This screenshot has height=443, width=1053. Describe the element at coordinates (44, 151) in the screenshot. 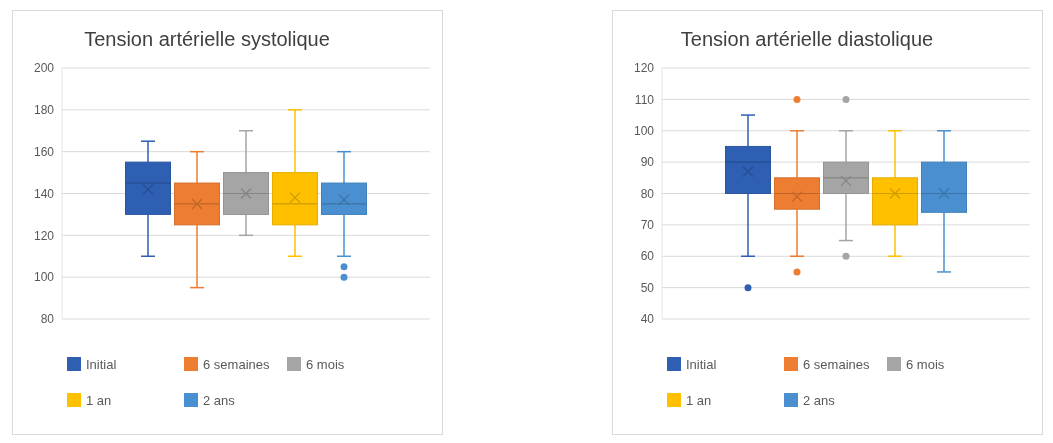

I see `y-tick-label: 160` at that location.